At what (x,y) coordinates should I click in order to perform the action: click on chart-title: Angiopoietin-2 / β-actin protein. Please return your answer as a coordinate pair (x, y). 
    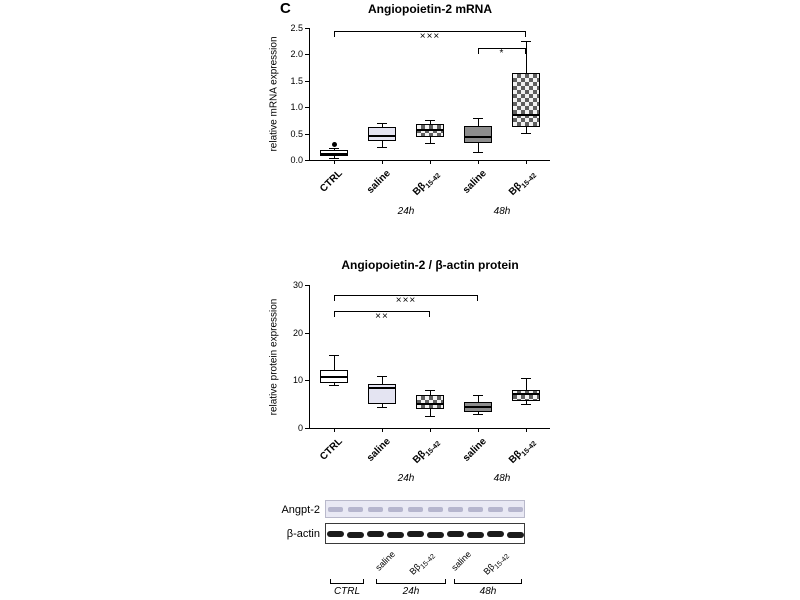
    Looking at the image, I should click on (430, 265).